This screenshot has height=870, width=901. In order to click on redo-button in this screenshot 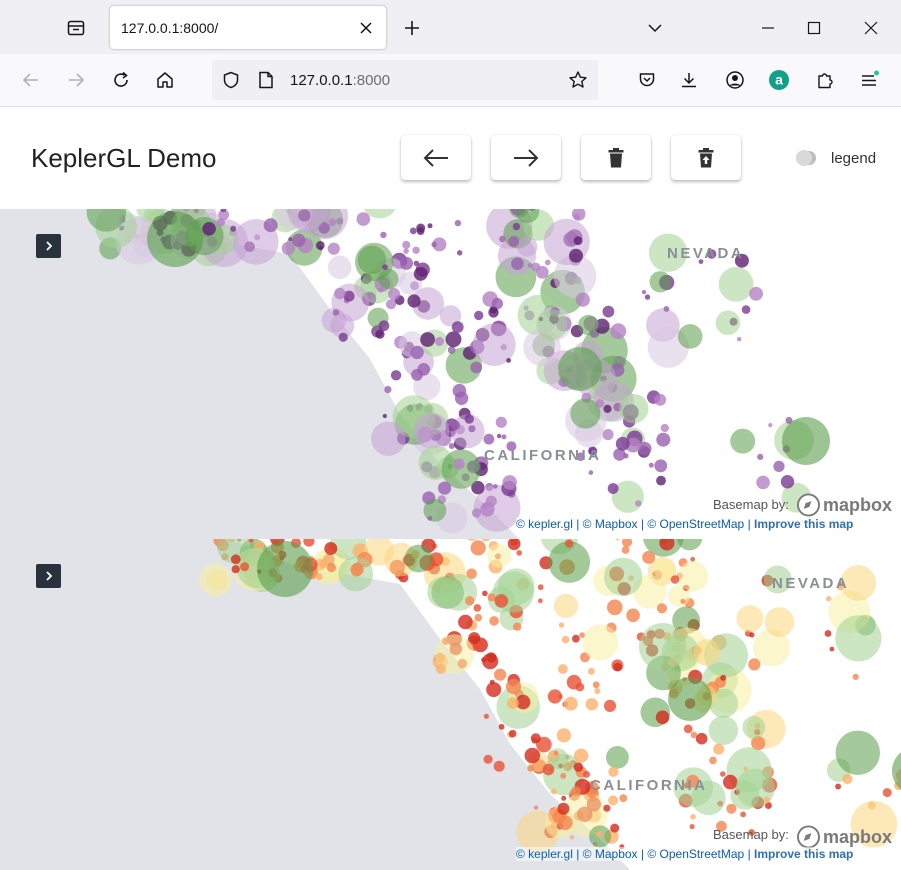, I will do `click(526, 157)`.